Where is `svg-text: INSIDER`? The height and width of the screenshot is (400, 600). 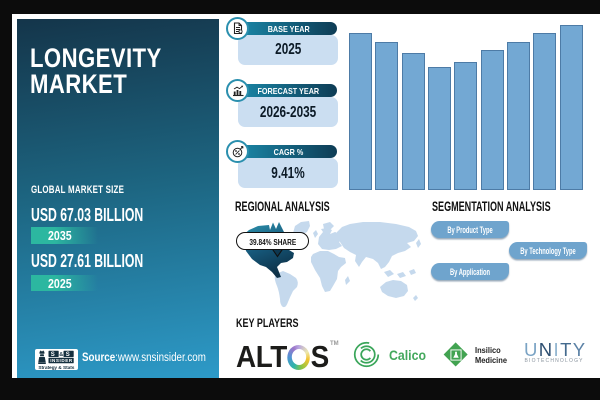 svg-text: INSIDER is located at coordinates (61, 360).